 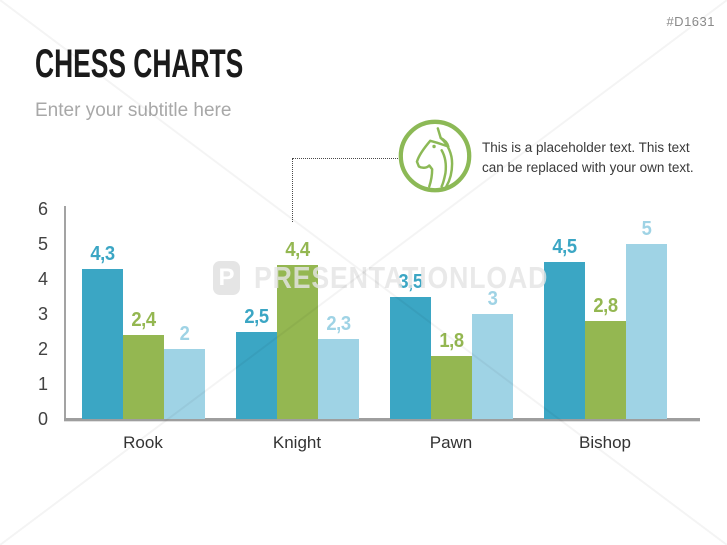 I want to click on bar-knight-series-teal, so click(x=256, y=375).